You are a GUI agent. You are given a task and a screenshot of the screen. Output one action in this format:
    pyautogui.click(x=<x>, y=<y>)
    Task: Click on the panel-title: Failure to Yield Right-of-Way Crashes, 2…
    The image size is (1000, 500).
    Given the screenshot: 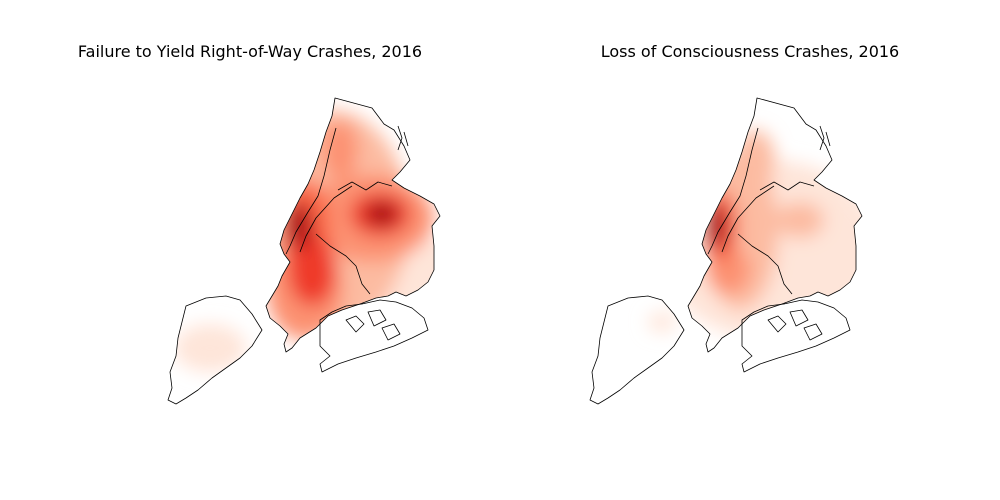 What is the action you would take?
    pyautogui.click(x=250, y=51)
    